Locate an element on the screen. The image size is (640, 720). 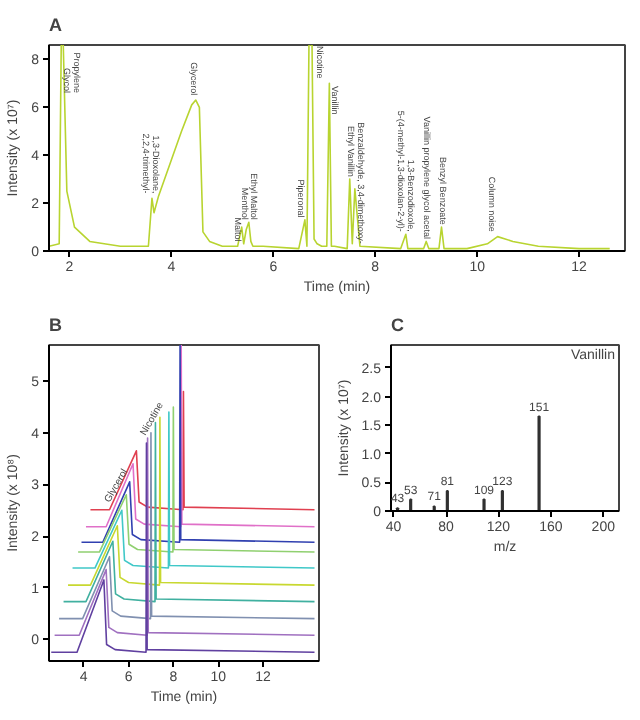
chart-title: A is located at coordinates (56, 25).